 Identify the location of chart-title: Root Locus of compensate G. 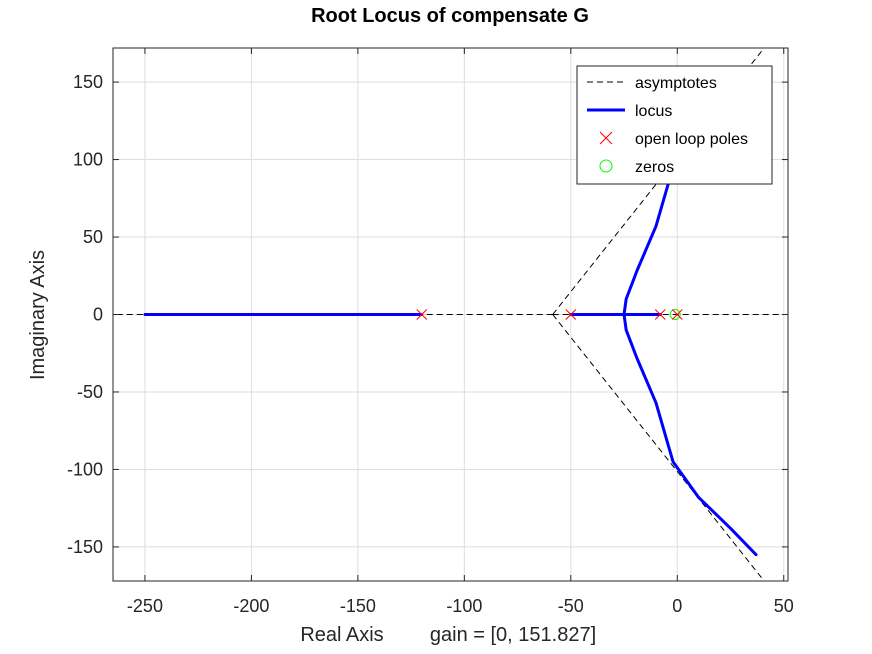
(450, 16).